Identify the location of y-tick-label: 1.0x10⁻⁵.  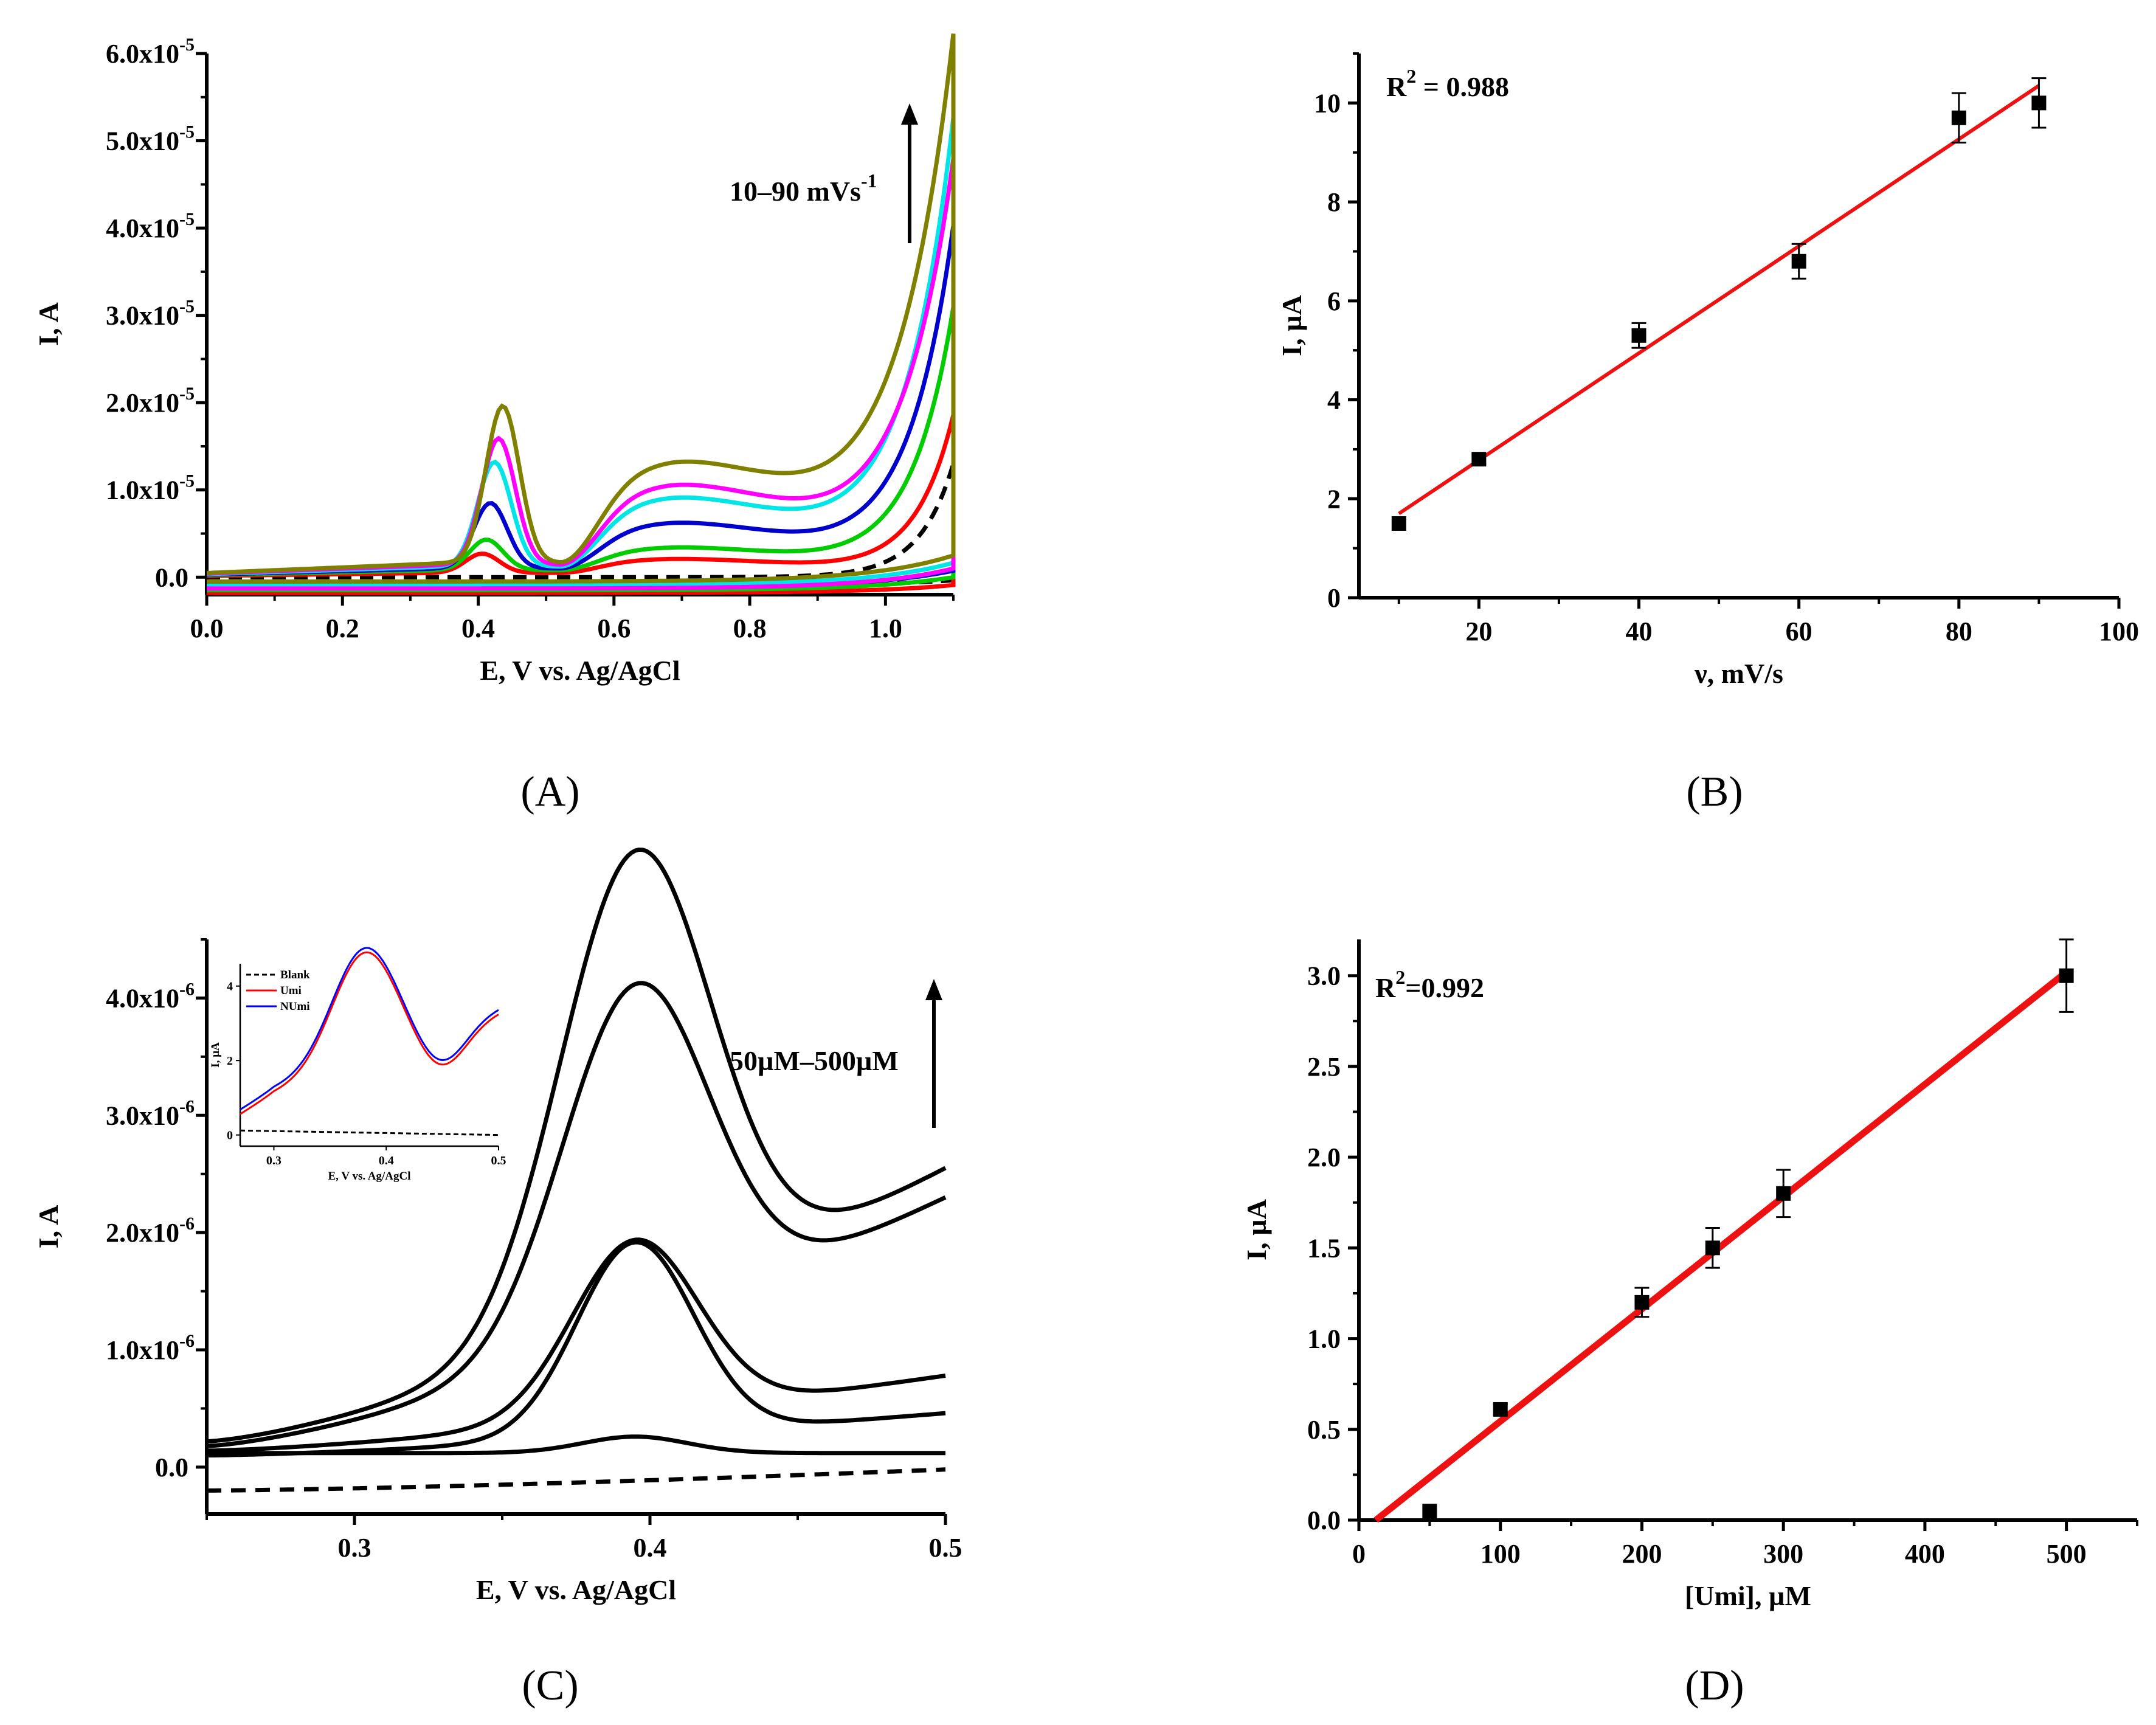
(151, 488).